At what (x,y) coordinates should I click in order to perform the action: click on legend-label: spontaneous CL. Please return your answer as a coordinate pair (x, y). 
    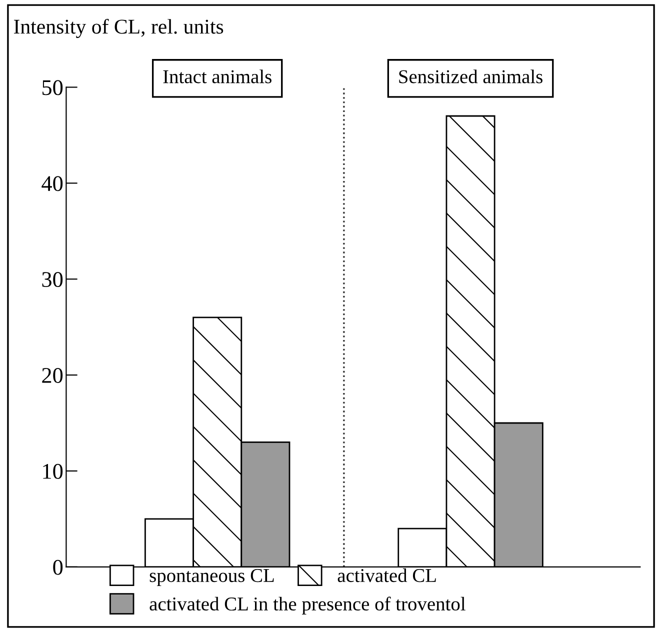
    Looking at the image, I should click on (212, 577).